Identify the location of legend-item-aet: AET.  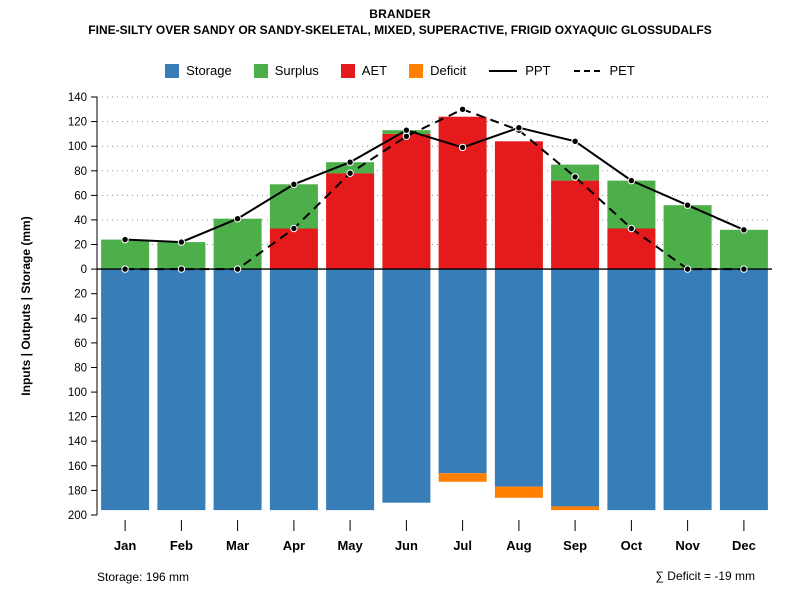
(364, 70).